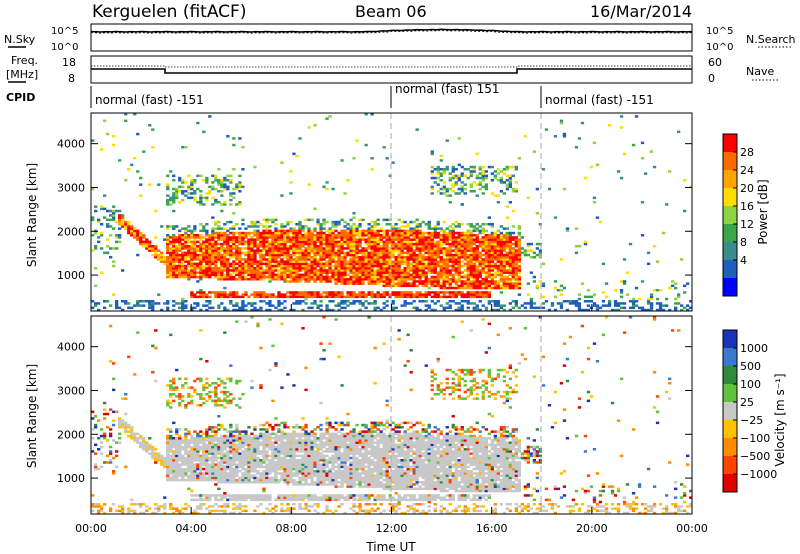 The height and width of the screenshot is (554, 800). I want to click on nsearch-trace, so click(391, 32).